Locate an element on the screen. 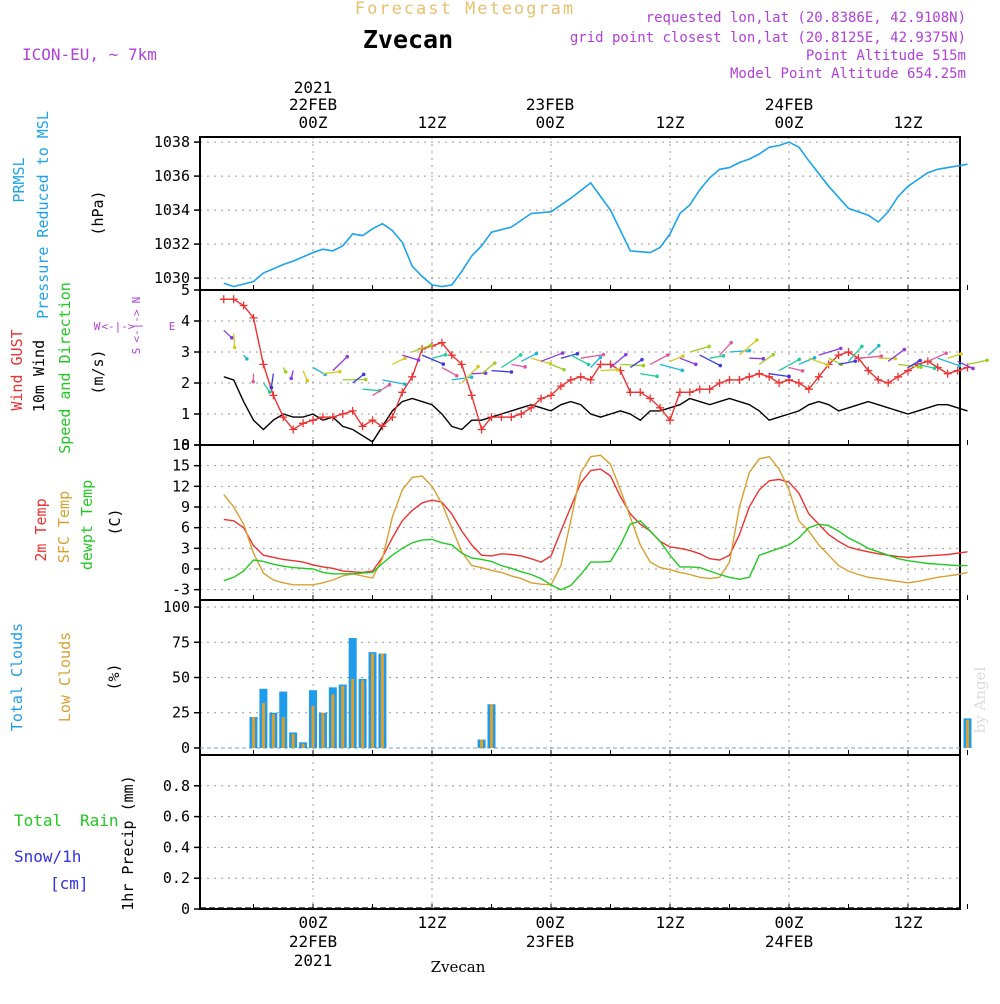 Image resolution: width=1000 pixels, height=1004 pixels. pressure-label: Pressure Reduced to MSL is located at coordinates (43, 215).